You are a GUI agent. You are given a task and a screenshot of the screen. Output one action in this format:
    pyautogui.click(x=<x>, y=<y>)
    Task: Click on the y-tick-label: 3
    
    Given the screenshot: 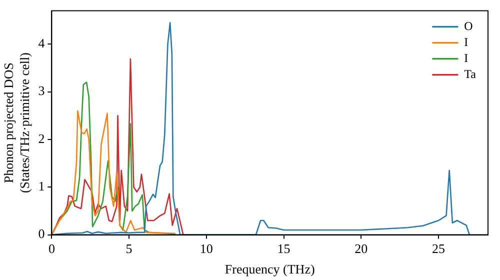 What is the action you would take?
    pyautogui.click(x=41, y=90)
    